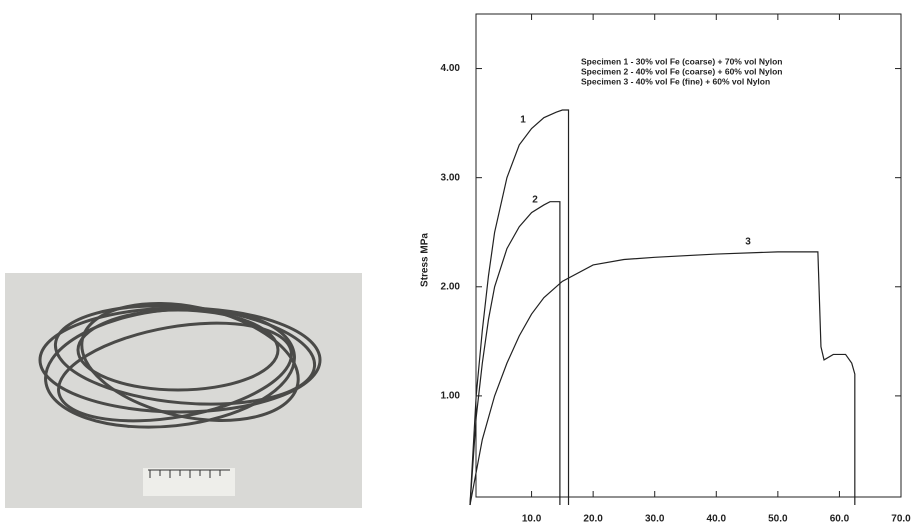 The width and height of the screenshot is (922, 532). I want to click on curve-label: 2, so click(535, 200).